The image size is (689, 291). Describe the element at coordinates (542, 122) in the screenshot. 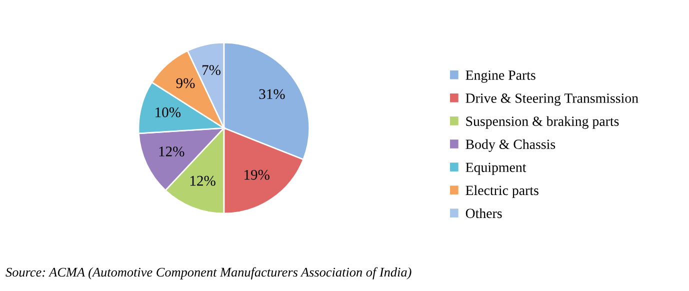

I see `legend-label: Suspension & braking parts` at that location.